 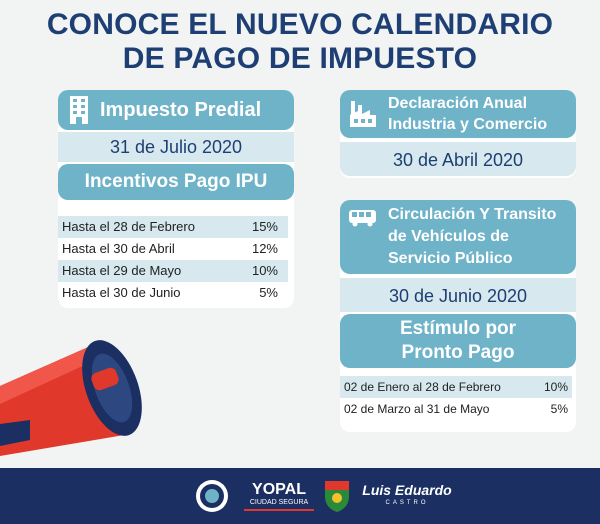 I want to click on incentive-label: Hasta el 30 de Abril, so click(x=118, y=248).